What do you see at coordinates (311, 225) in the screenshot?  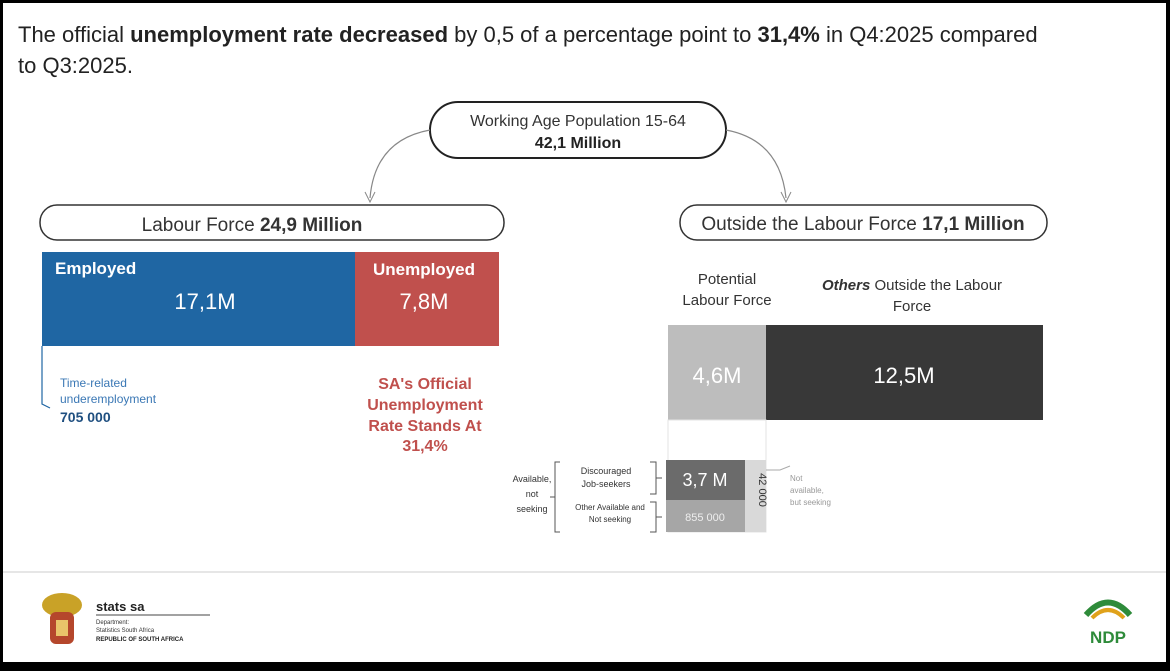 I see `label-value: 24,9 Million` at bounding box center [311, 225].